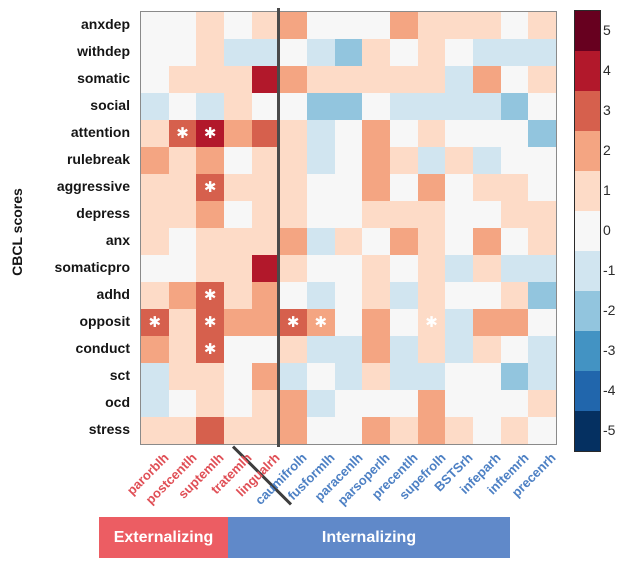  Describe the element at coordinates (103, 213) in the screenshot. I see `row-label-depress: depress` at that location.